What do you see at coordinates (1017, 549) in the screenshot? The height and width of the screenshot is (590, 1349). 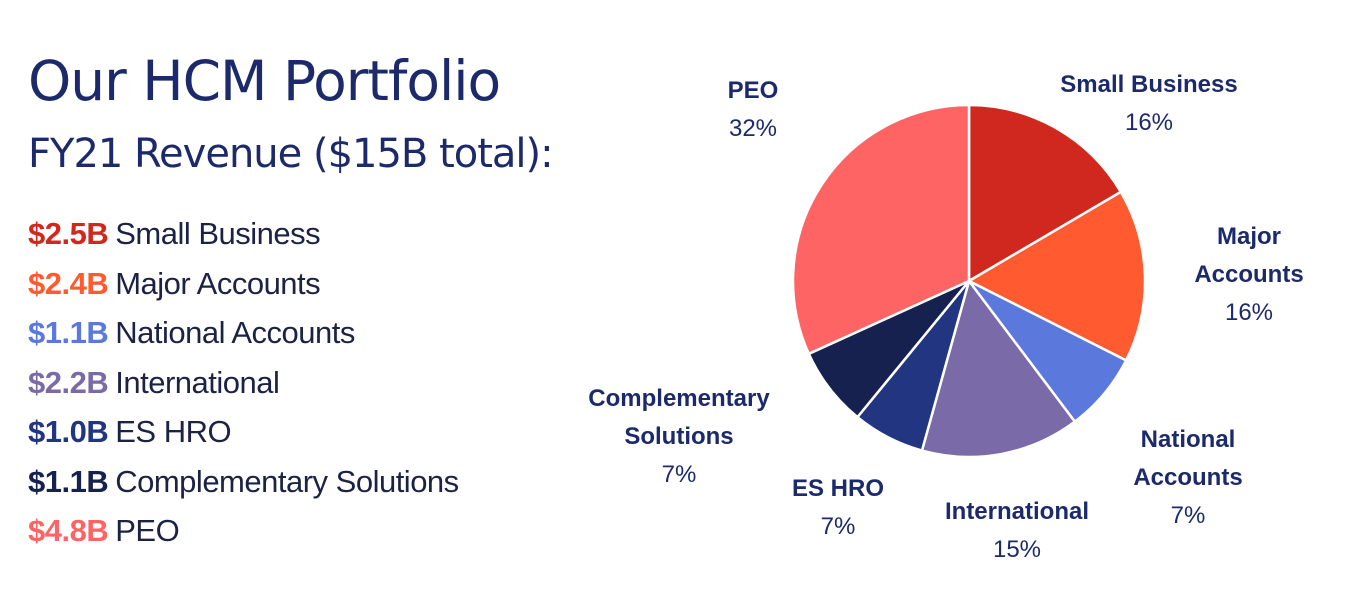 I see `slice-percent: 15%` at bounding box center [1017, 549].